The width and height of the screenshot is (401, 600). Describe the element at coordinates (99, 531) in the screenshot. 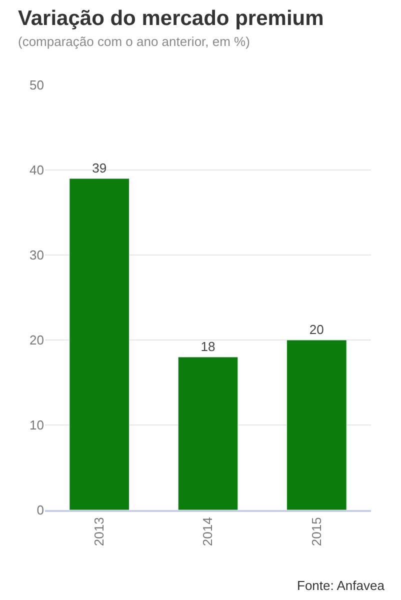

I see `x-tick-label: 2013` at that location.